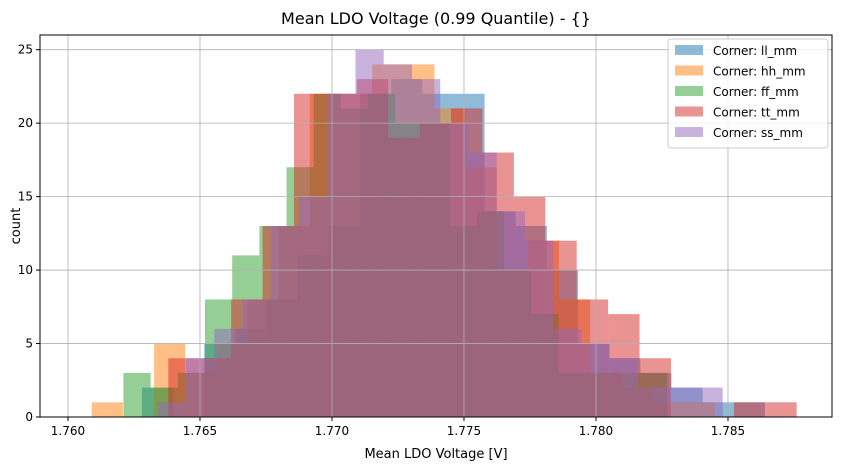 This screenshot has width=841, height=474. Describe the element at coordinates (332, 431) in the screenshot. I see `x-tick-label: 1.770` at that location.